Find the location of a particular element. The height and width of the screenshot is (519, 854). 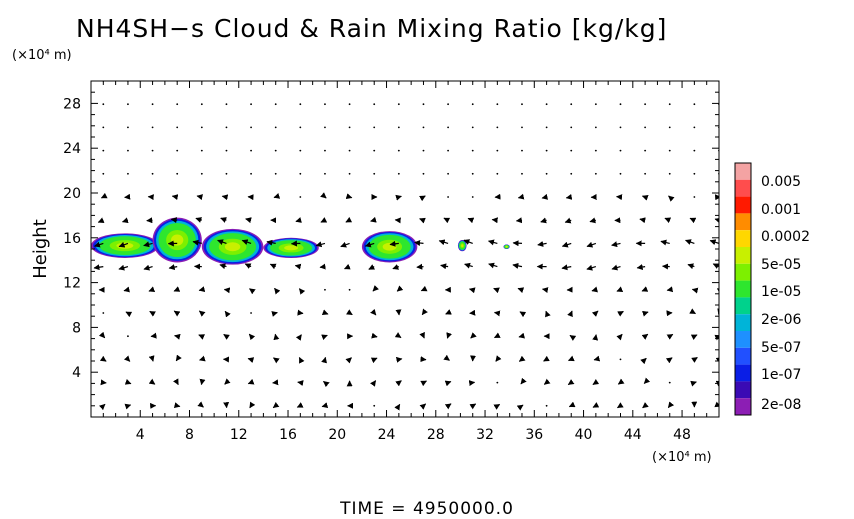

colorbar-label: 5e-07 is located at coordinates (781, 348).